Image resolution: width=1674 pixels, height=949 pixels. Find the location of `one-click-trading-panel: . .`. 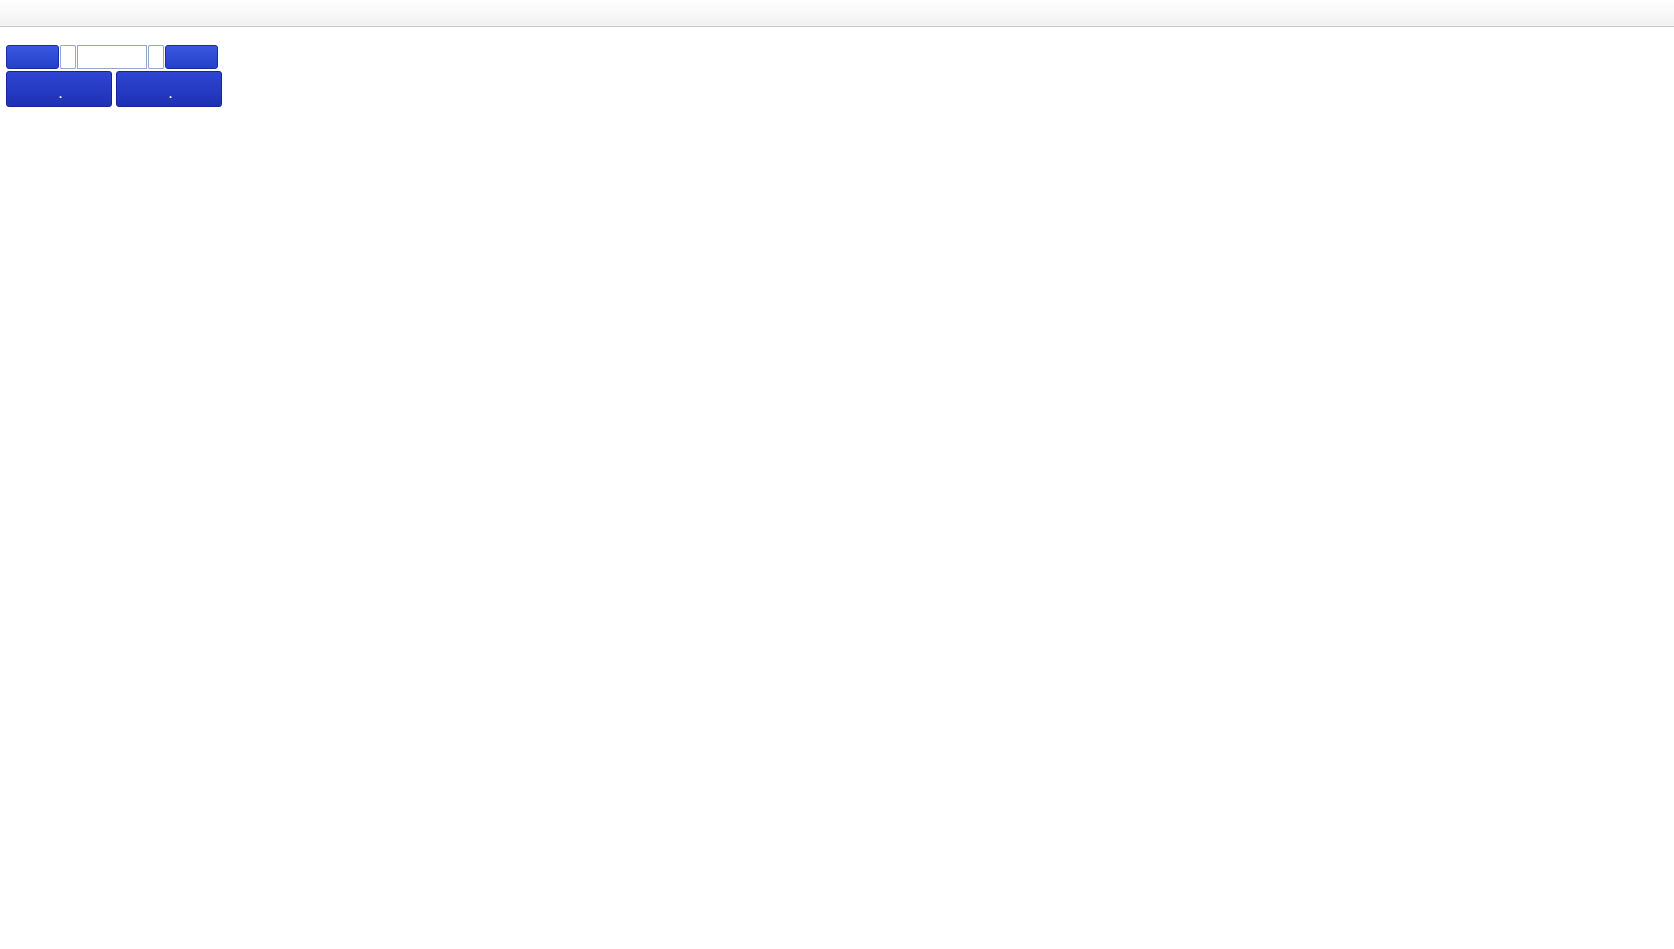

one-click-trading-panel: . . is located at coordinates (114, 76).